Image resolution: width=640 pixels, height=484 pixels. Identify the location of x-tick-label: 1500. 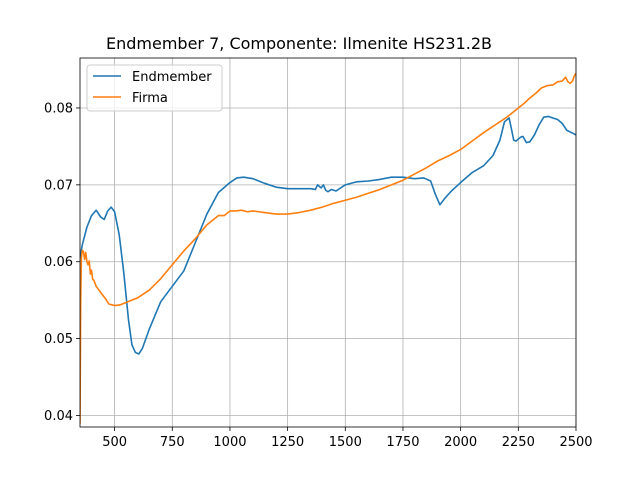
(345, 442).